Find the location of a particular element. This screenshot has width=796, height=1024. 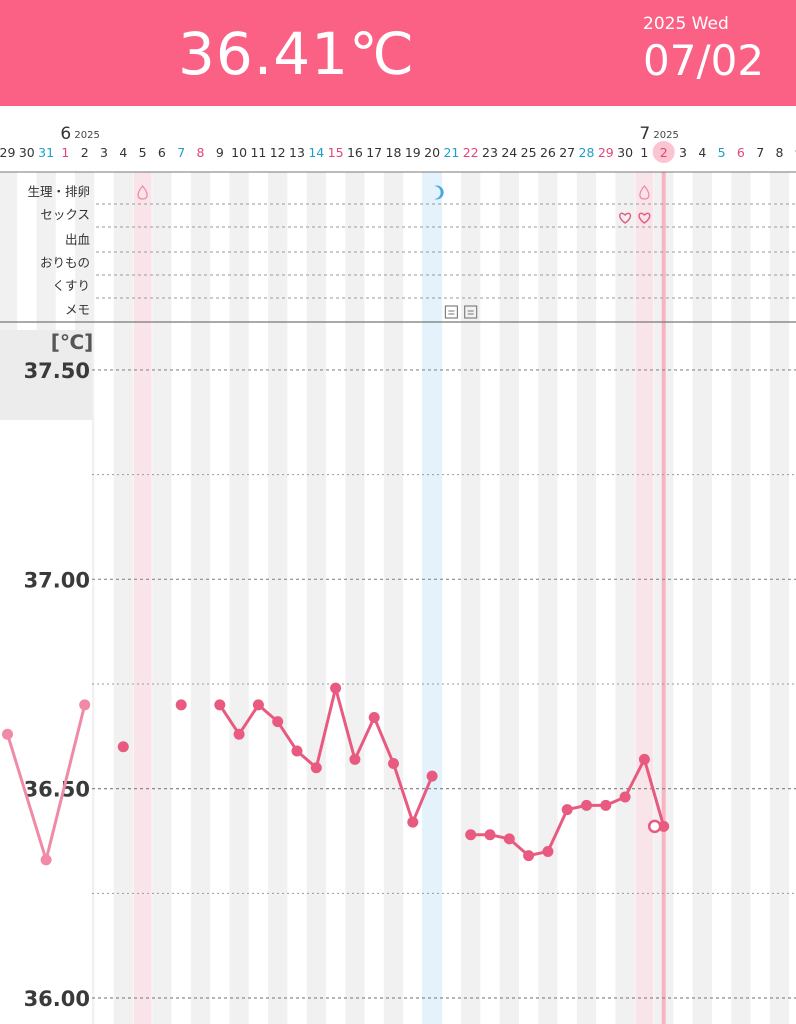

ovulation-moon-icon is located at coordinates (439, 192).